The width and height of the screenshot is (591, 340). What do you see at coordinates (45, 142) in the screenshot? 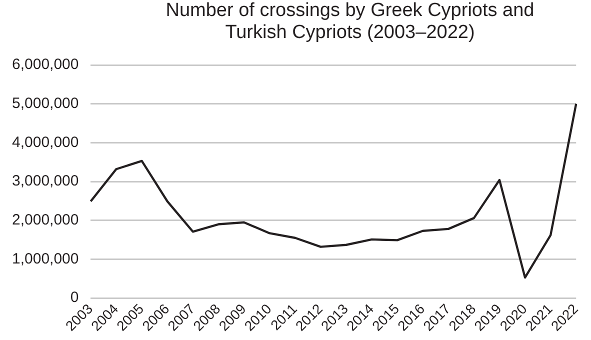
I see `y-tick-label: 4,000,000` at bounding box center [45, 142].